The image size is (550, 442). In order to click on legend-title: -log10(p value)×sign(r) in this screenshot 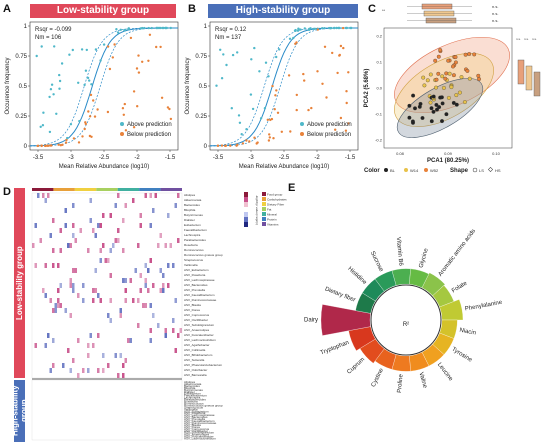, I will do `click(257, 210)`.